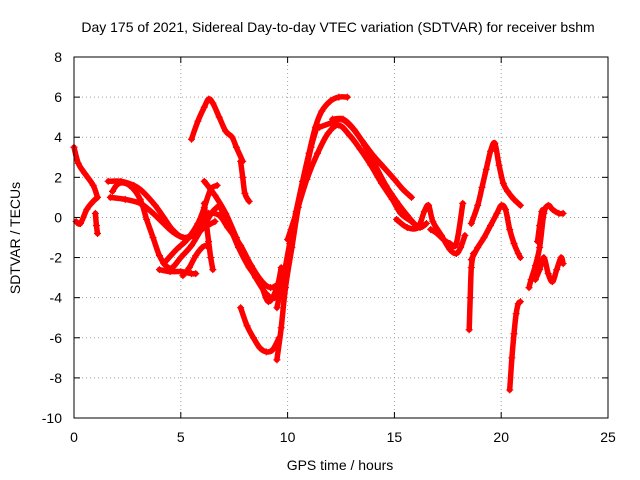 The width and height of the screenshot is (640, 480). What do you see at coordinates (56, 258) in the screenshot?
I see `y-tick-label: -2` at bounding box center [56, 258].